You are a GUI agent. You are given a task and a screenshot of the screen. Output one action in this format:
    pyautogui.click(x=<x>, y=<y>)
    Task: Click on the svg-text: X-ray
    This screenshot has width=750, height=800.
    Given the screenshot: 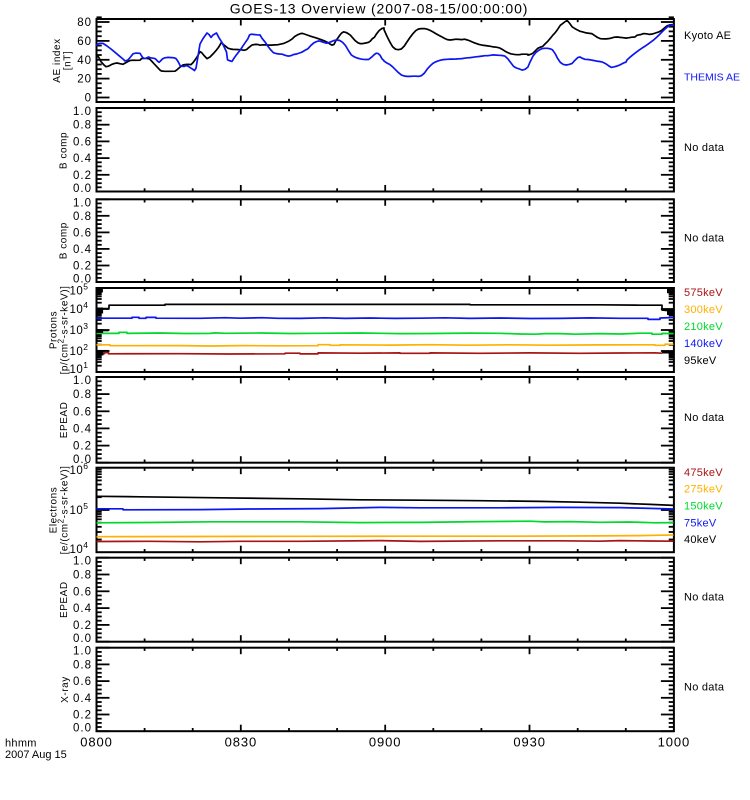 What is the action you would take?
    pyautogui.click(x=65, y=689)
    